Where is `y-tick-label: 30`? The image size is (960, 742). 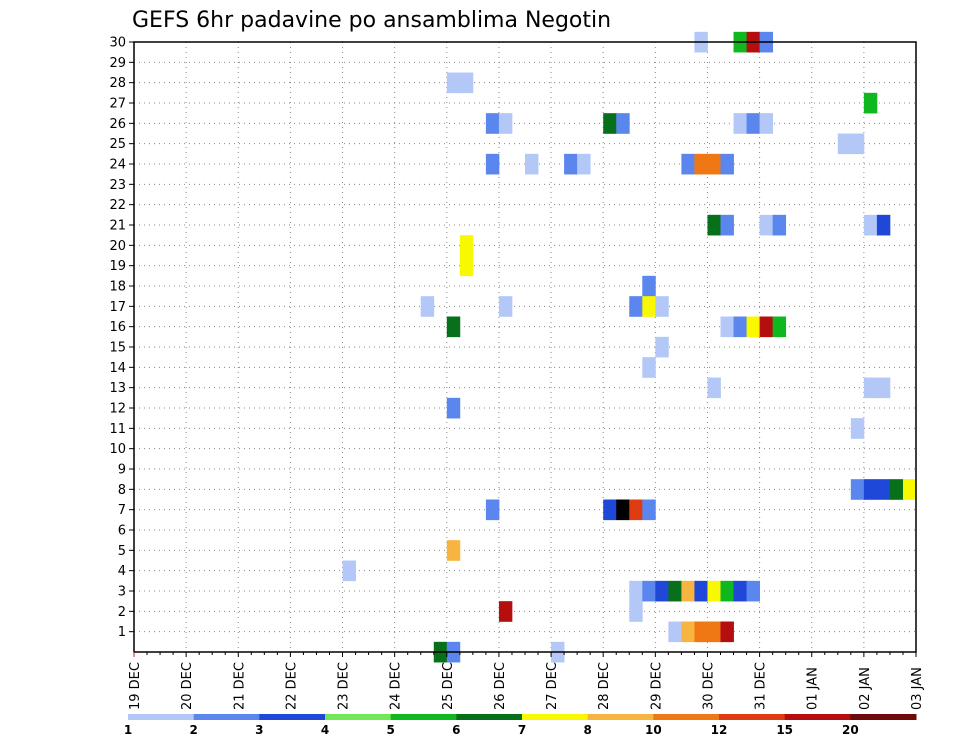
y-tick-label: 30 is located at coordinates (117, 43).